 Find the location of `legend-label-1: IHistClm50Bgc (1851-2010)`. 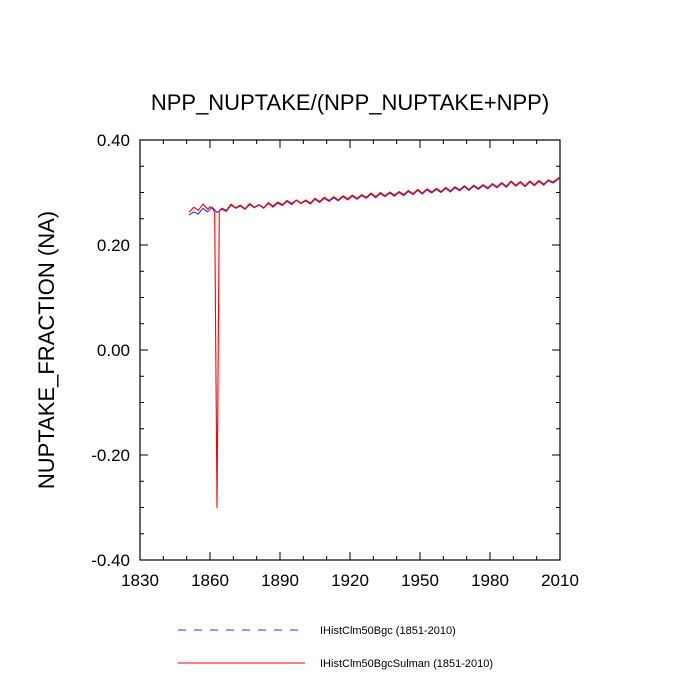

legend-label-1: IHistClm50Bgc (1851-2010) is located at coordinates (388, 631).